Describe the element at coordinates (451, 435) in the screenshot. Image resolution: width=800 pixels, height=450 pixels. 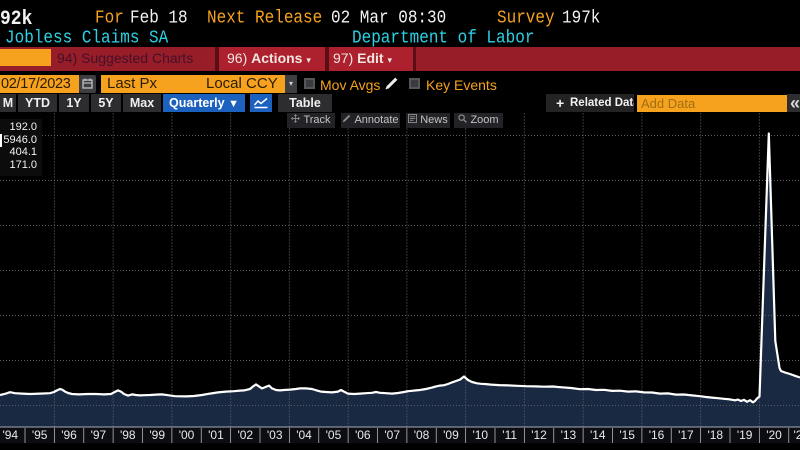
I see `svg-text: '09` at that location.